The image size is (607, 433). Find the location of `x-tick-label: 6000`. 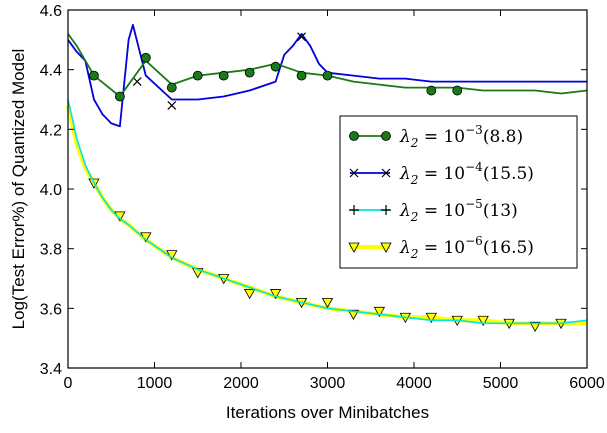

x-tick-label: 6000 is located at coordinates (587, 383).